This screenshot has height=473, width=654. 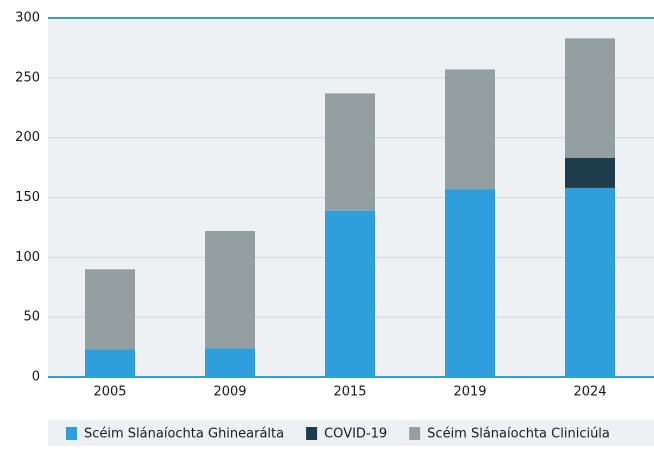 I want to click on legend-background, so click(x=351, y=433).